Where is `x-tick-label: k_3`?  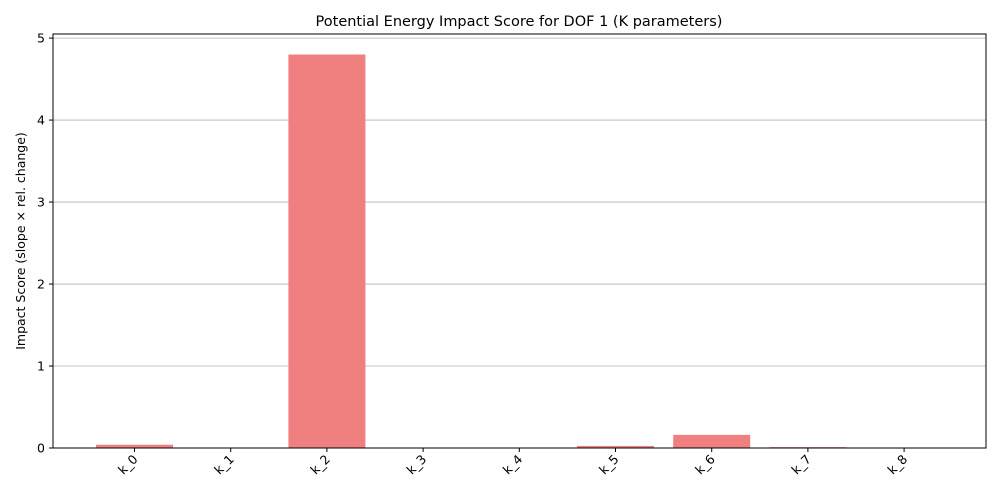
x-tick-label: k_3 is located at coordinates (416, 465).